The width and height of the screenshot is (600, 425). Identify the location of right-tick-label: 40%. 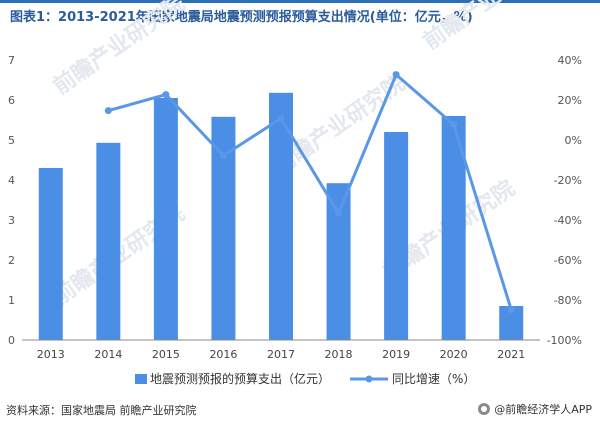
(570, 60).